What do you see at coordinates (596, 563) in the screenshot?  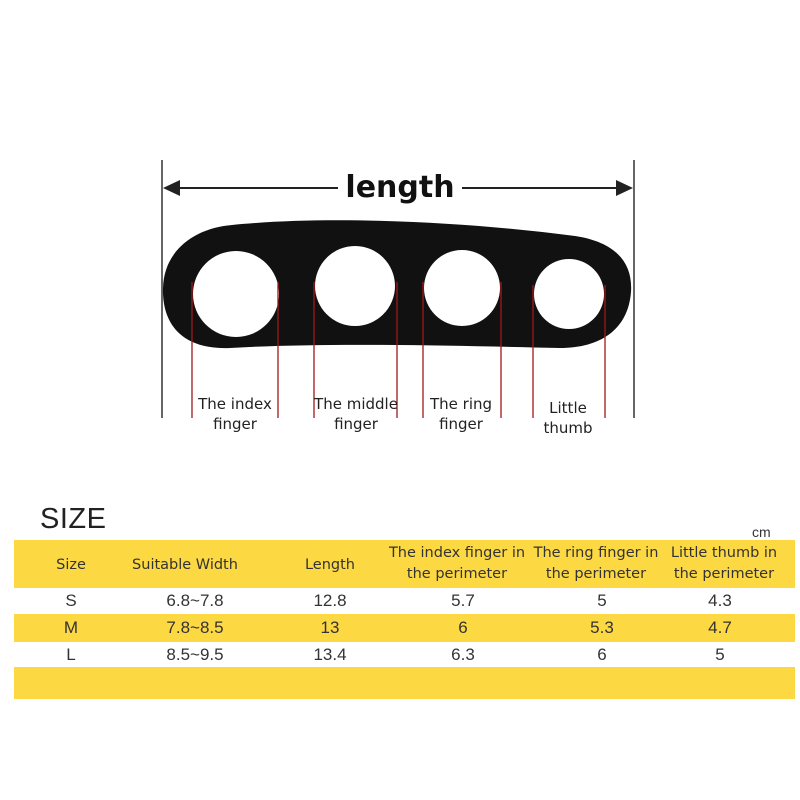 I see `column-header-ring: The ring finger in the perimeter` at bounding box center [596, 563].